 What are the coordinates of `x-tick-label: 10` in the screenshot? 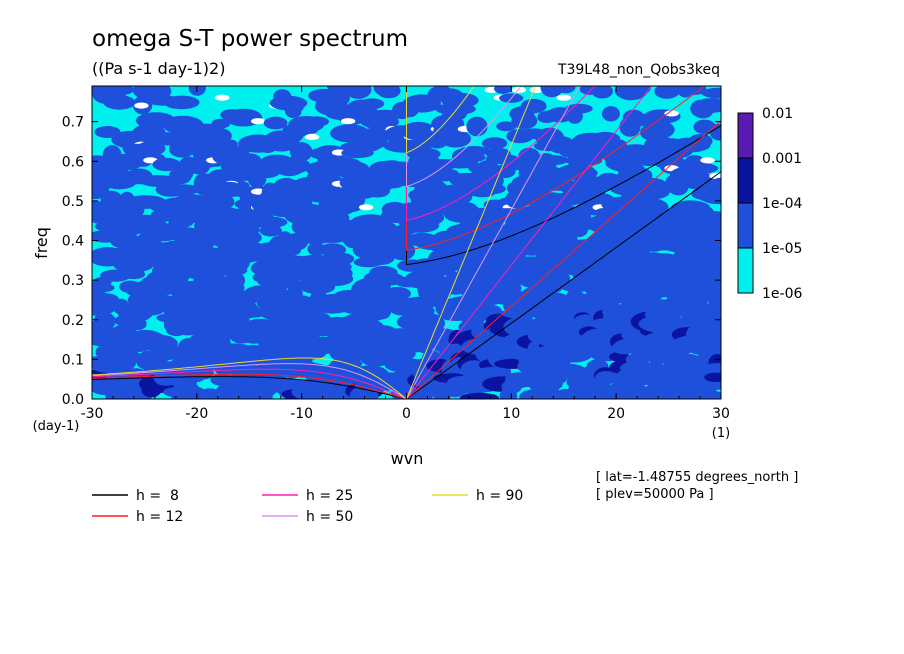 It's located at (511, 414).